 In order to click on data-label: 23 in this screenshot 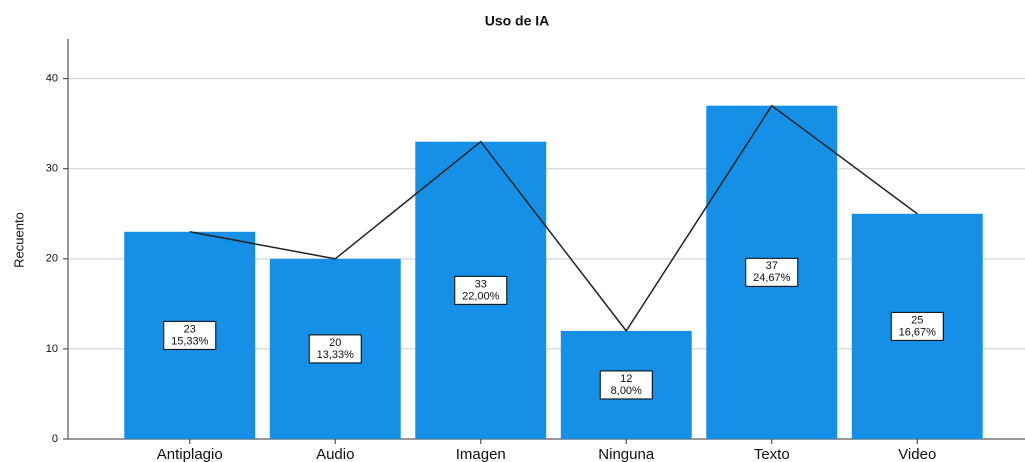, I will do `click(190, 329)`.